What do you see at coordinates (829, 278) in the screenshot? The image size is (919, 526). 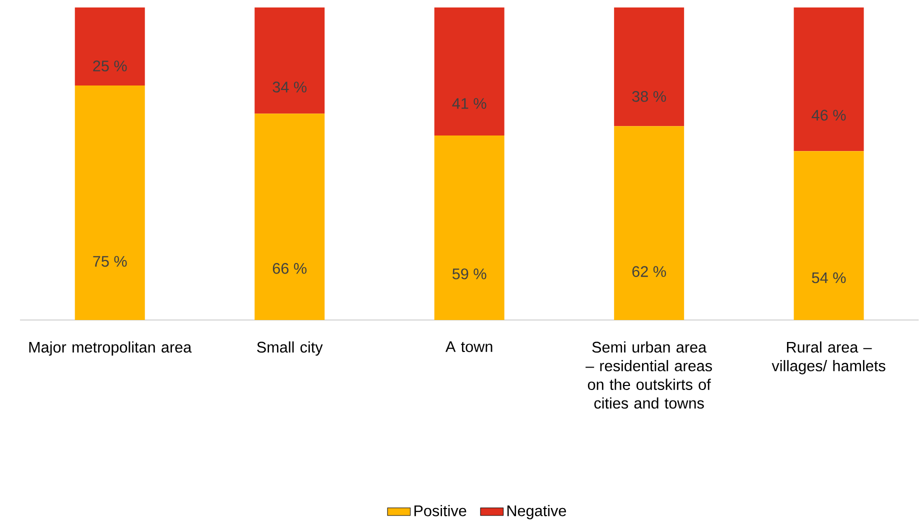 I see `data-label: 54 %` at bounding box center [829, 278].